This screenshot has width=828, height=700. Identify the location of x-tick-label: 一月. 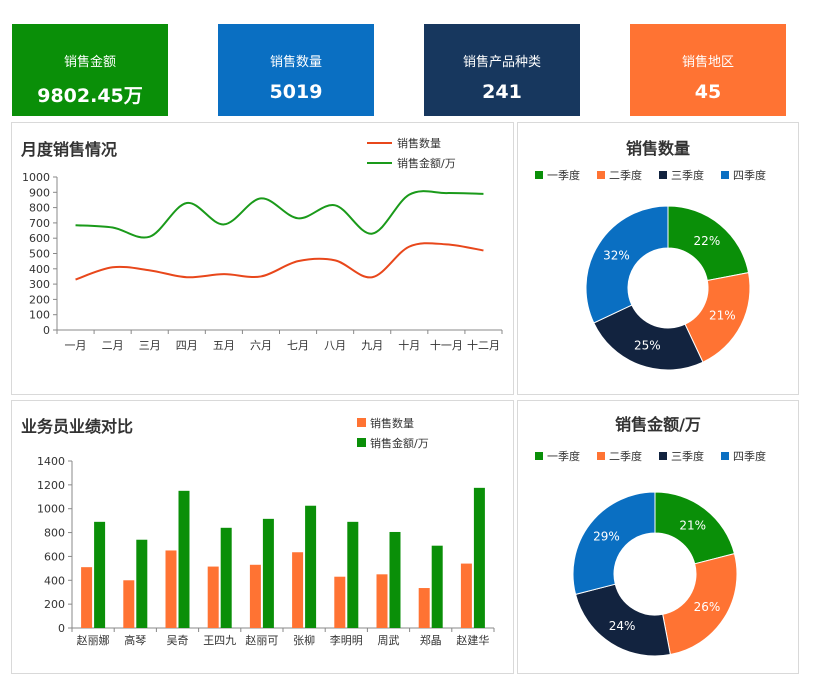
(76, 345).